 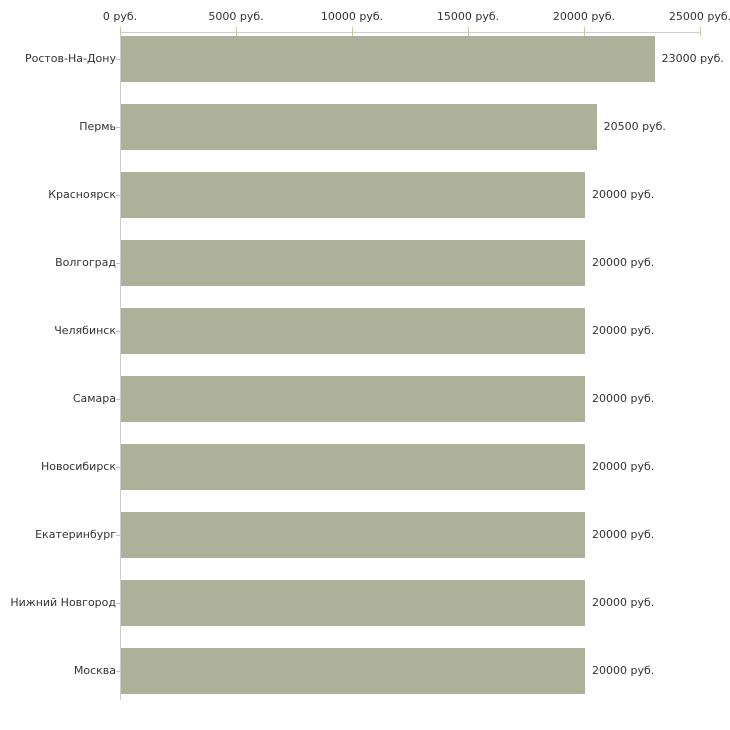 What do you see at coordinates (468, 16) in the screenshot?
I see `x-tick-label: 15000 руб.` at bounding box center [468, 16].